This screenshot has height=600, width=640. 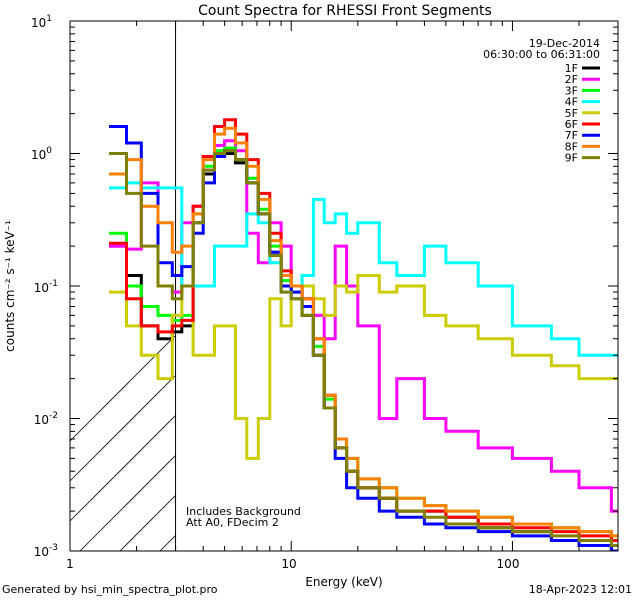 What do you see at coordinates (508, 564) in the screenshot?
I see `x-tick-label: 100` at bounding box center [508, 564].